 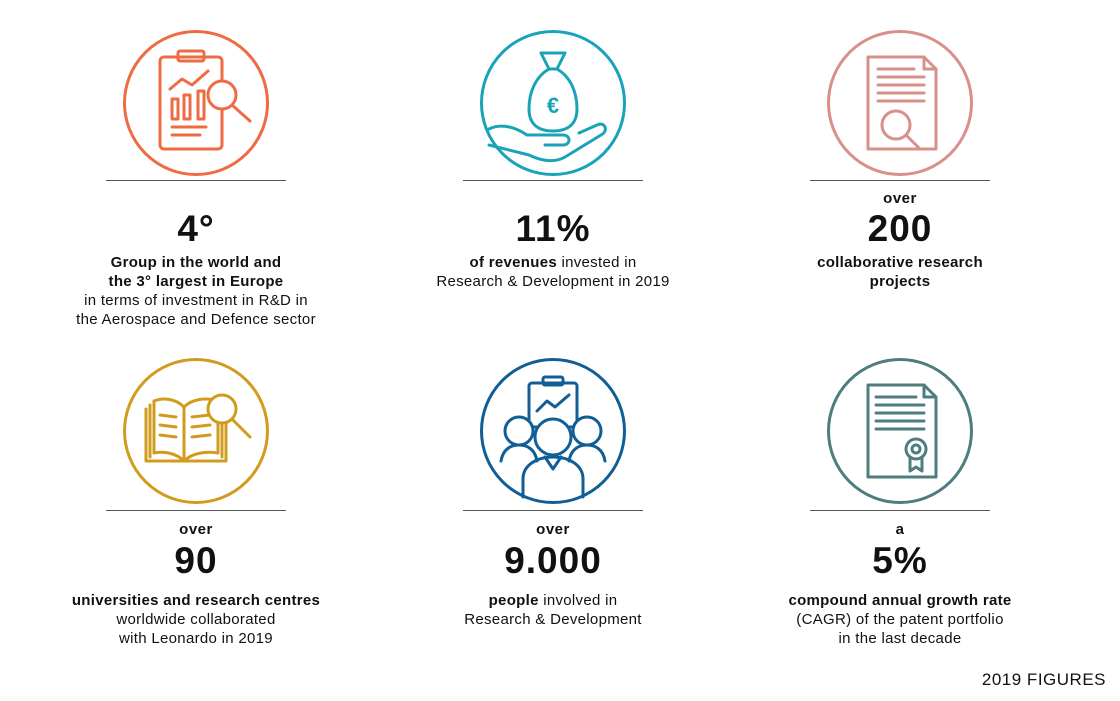 What do you see at coordinates (553, 437) in the screenshot?
I see `people-team-icon` at bounding box center [553, 437].